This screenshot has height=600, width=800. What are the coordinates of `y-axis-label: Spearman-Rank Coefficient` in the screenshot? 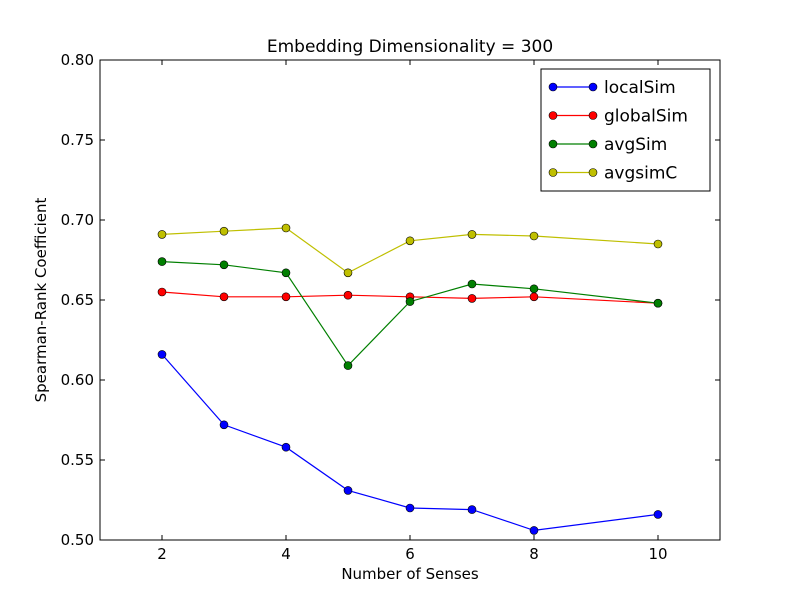 It's located at (41, 300).